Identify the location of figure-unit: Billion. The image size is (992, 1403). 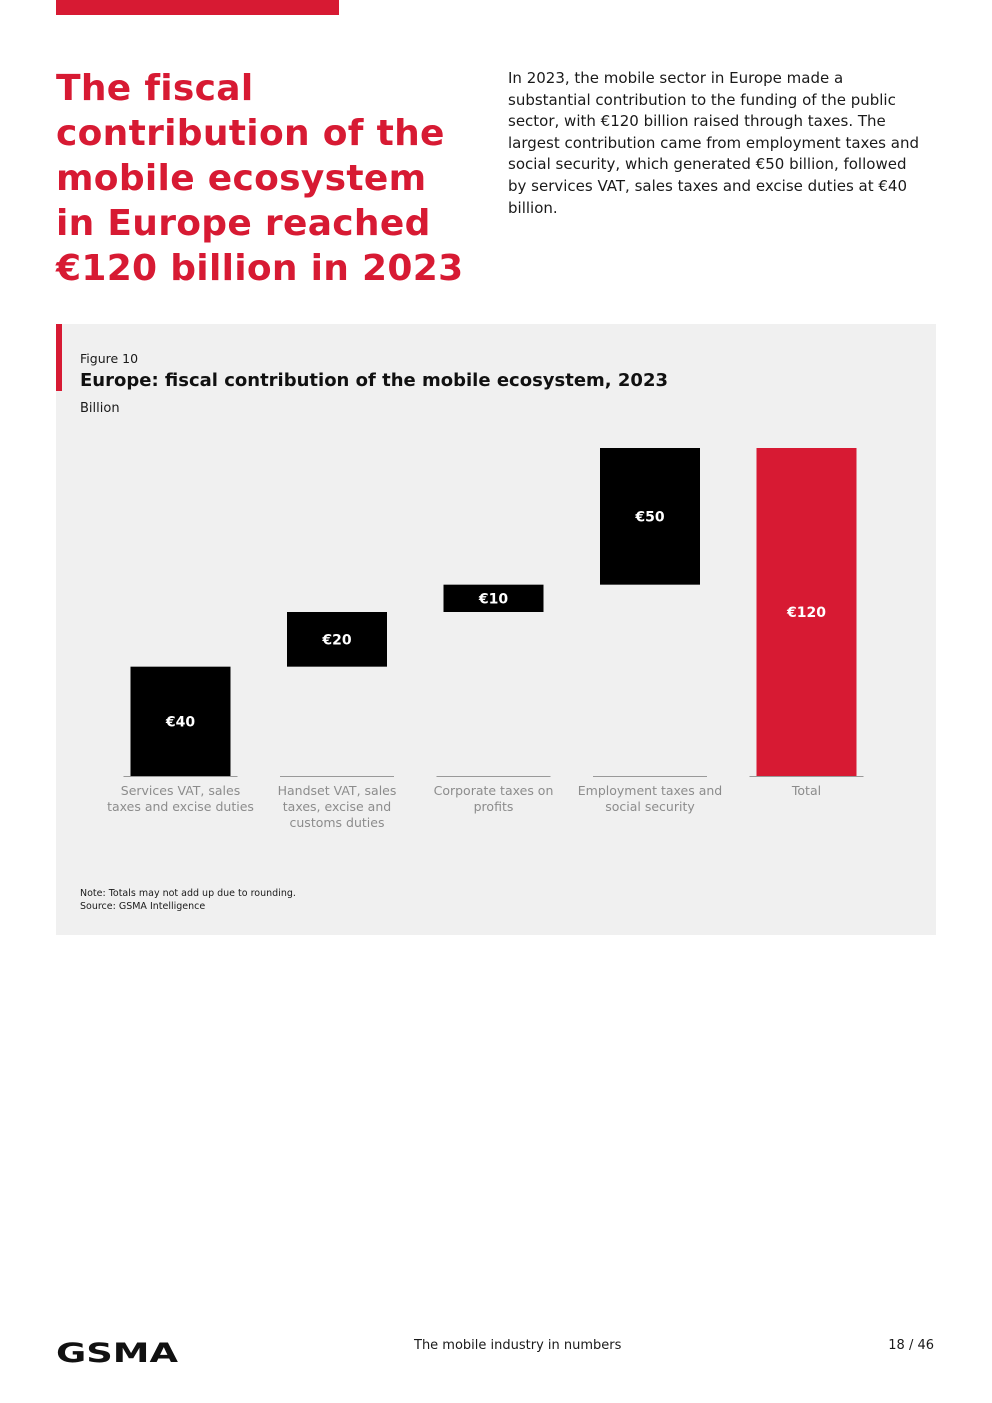
(100, 408).